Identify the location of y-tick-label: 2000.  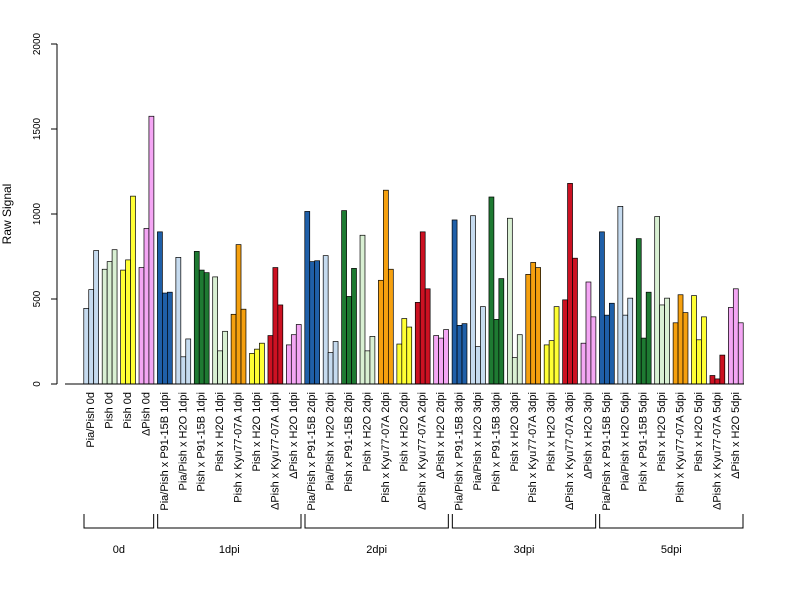
(37, 43).